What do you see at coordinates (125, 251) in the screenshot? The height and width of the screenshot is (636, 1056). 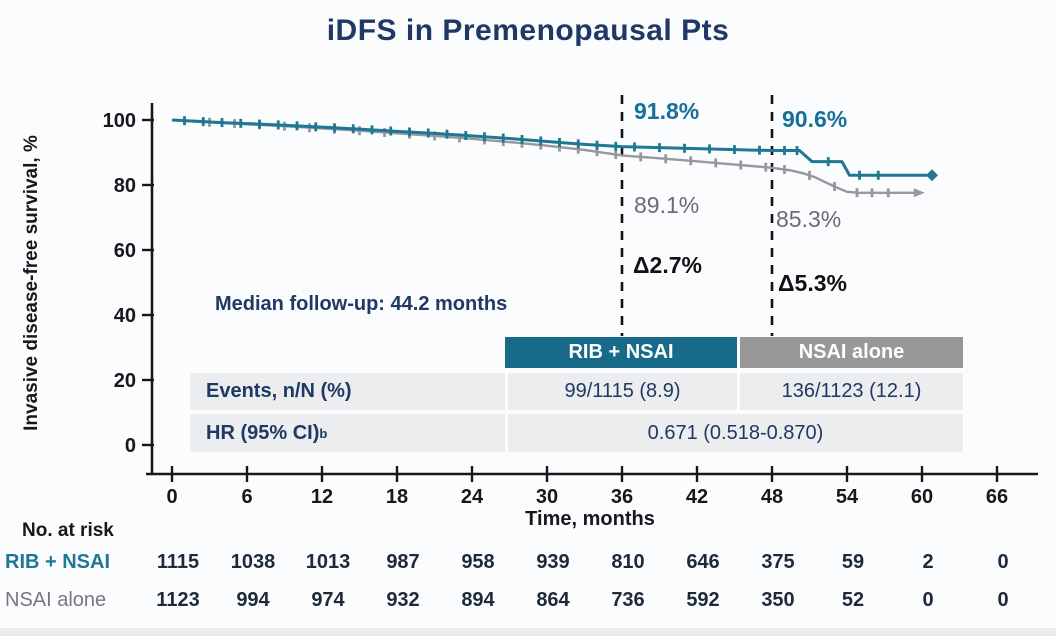 I see `y-tick-label: 60` at bounding box center [125, 251].